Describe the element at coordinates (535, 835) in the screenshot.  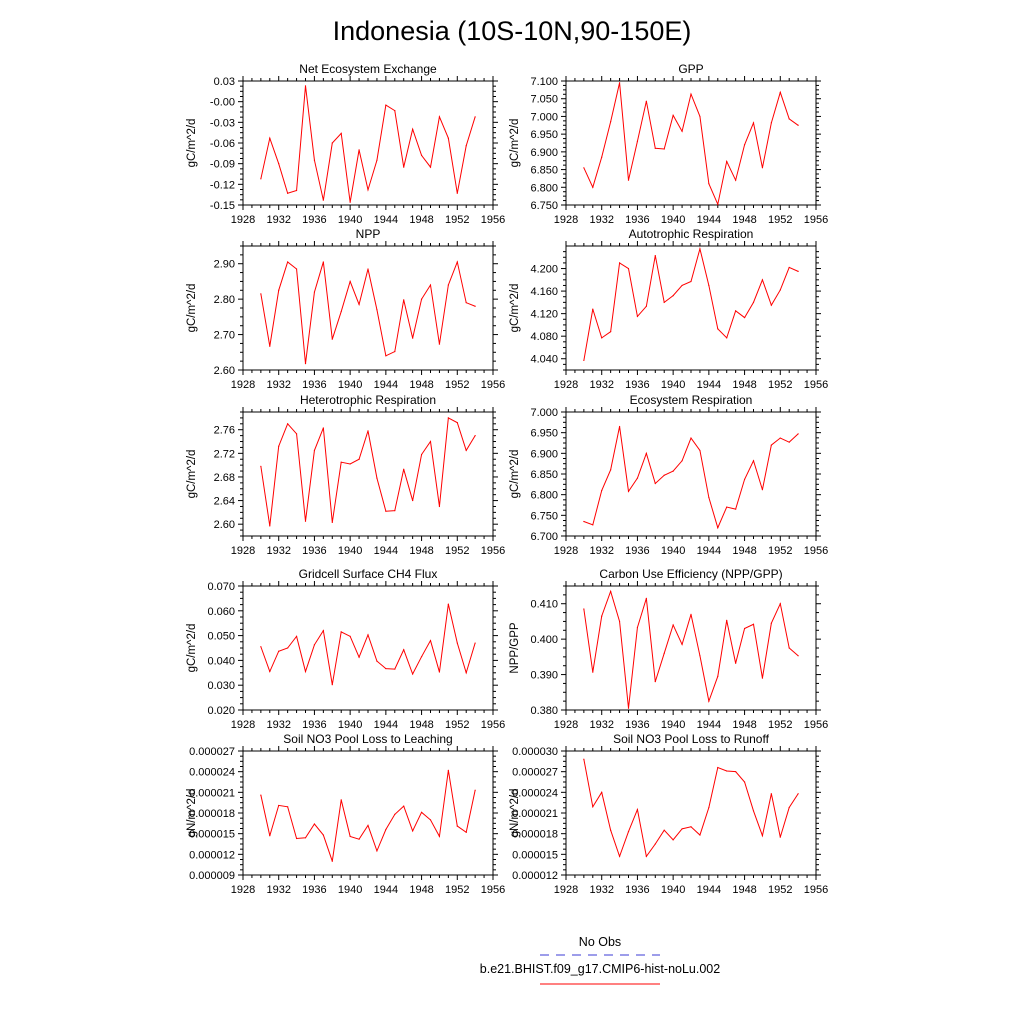
I see `y-tick-label: 0.000018` at that location.